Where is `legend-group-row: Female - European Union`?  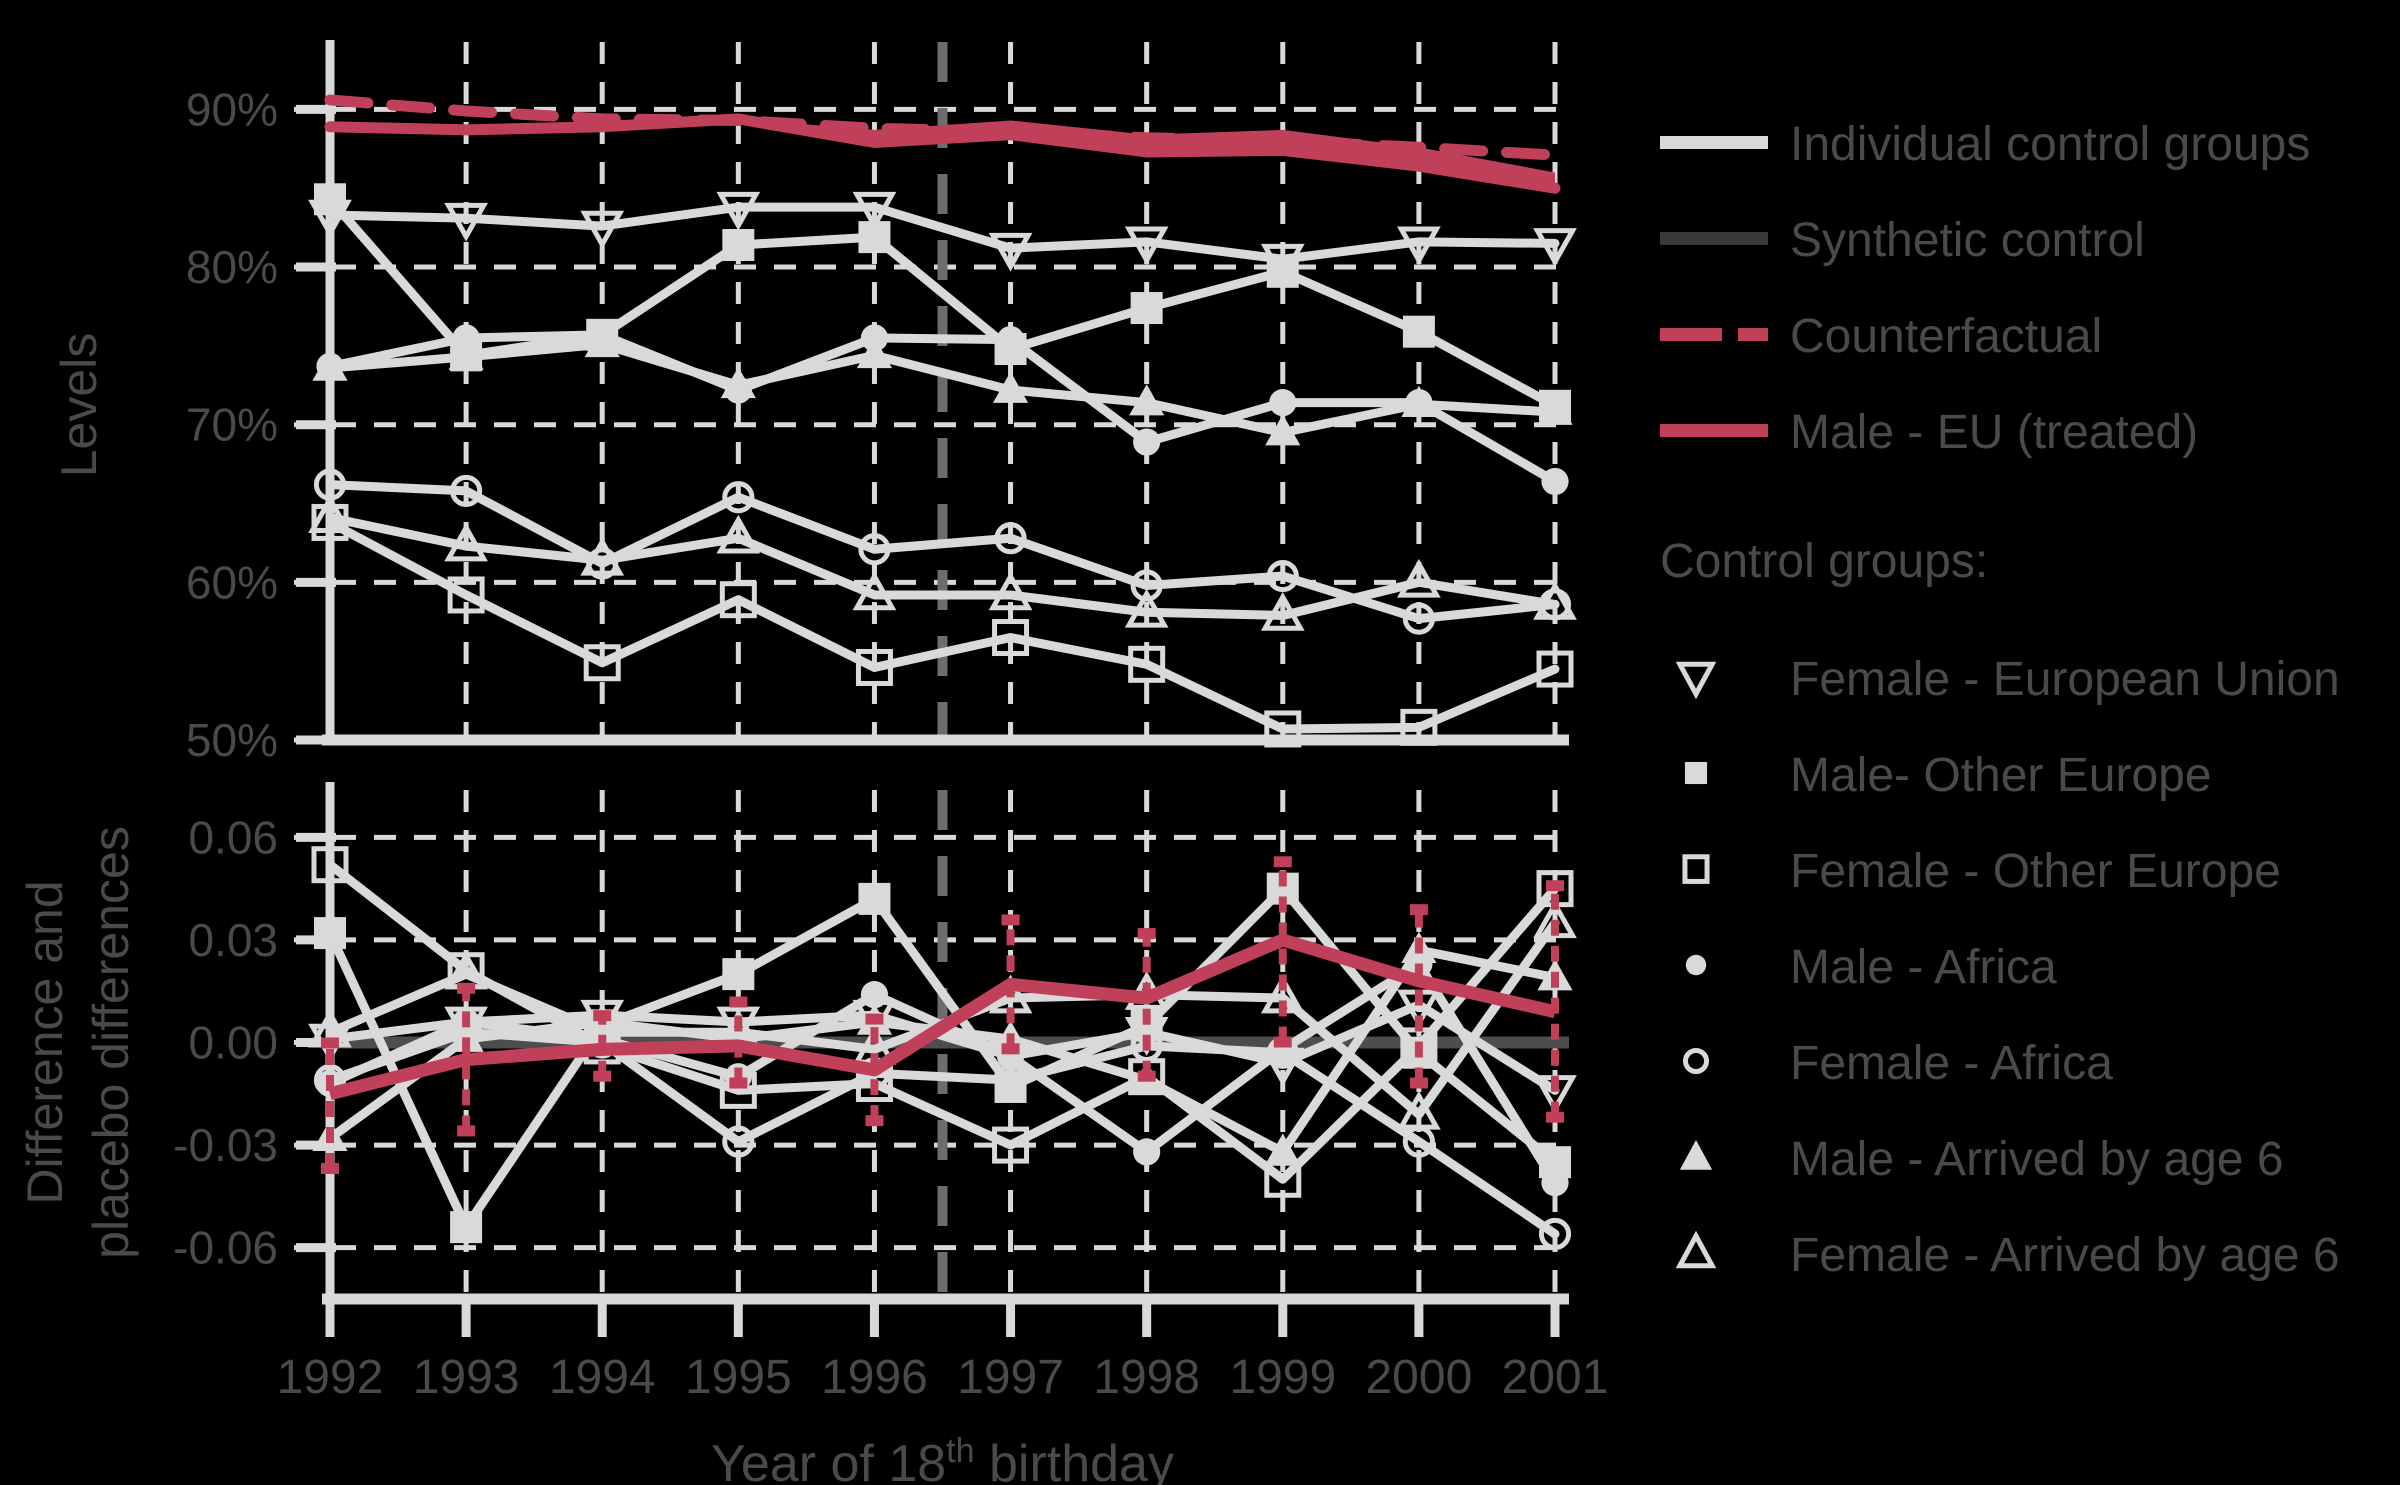
legend-group-row: Female - European Union is located at coordinates (2007, 679).